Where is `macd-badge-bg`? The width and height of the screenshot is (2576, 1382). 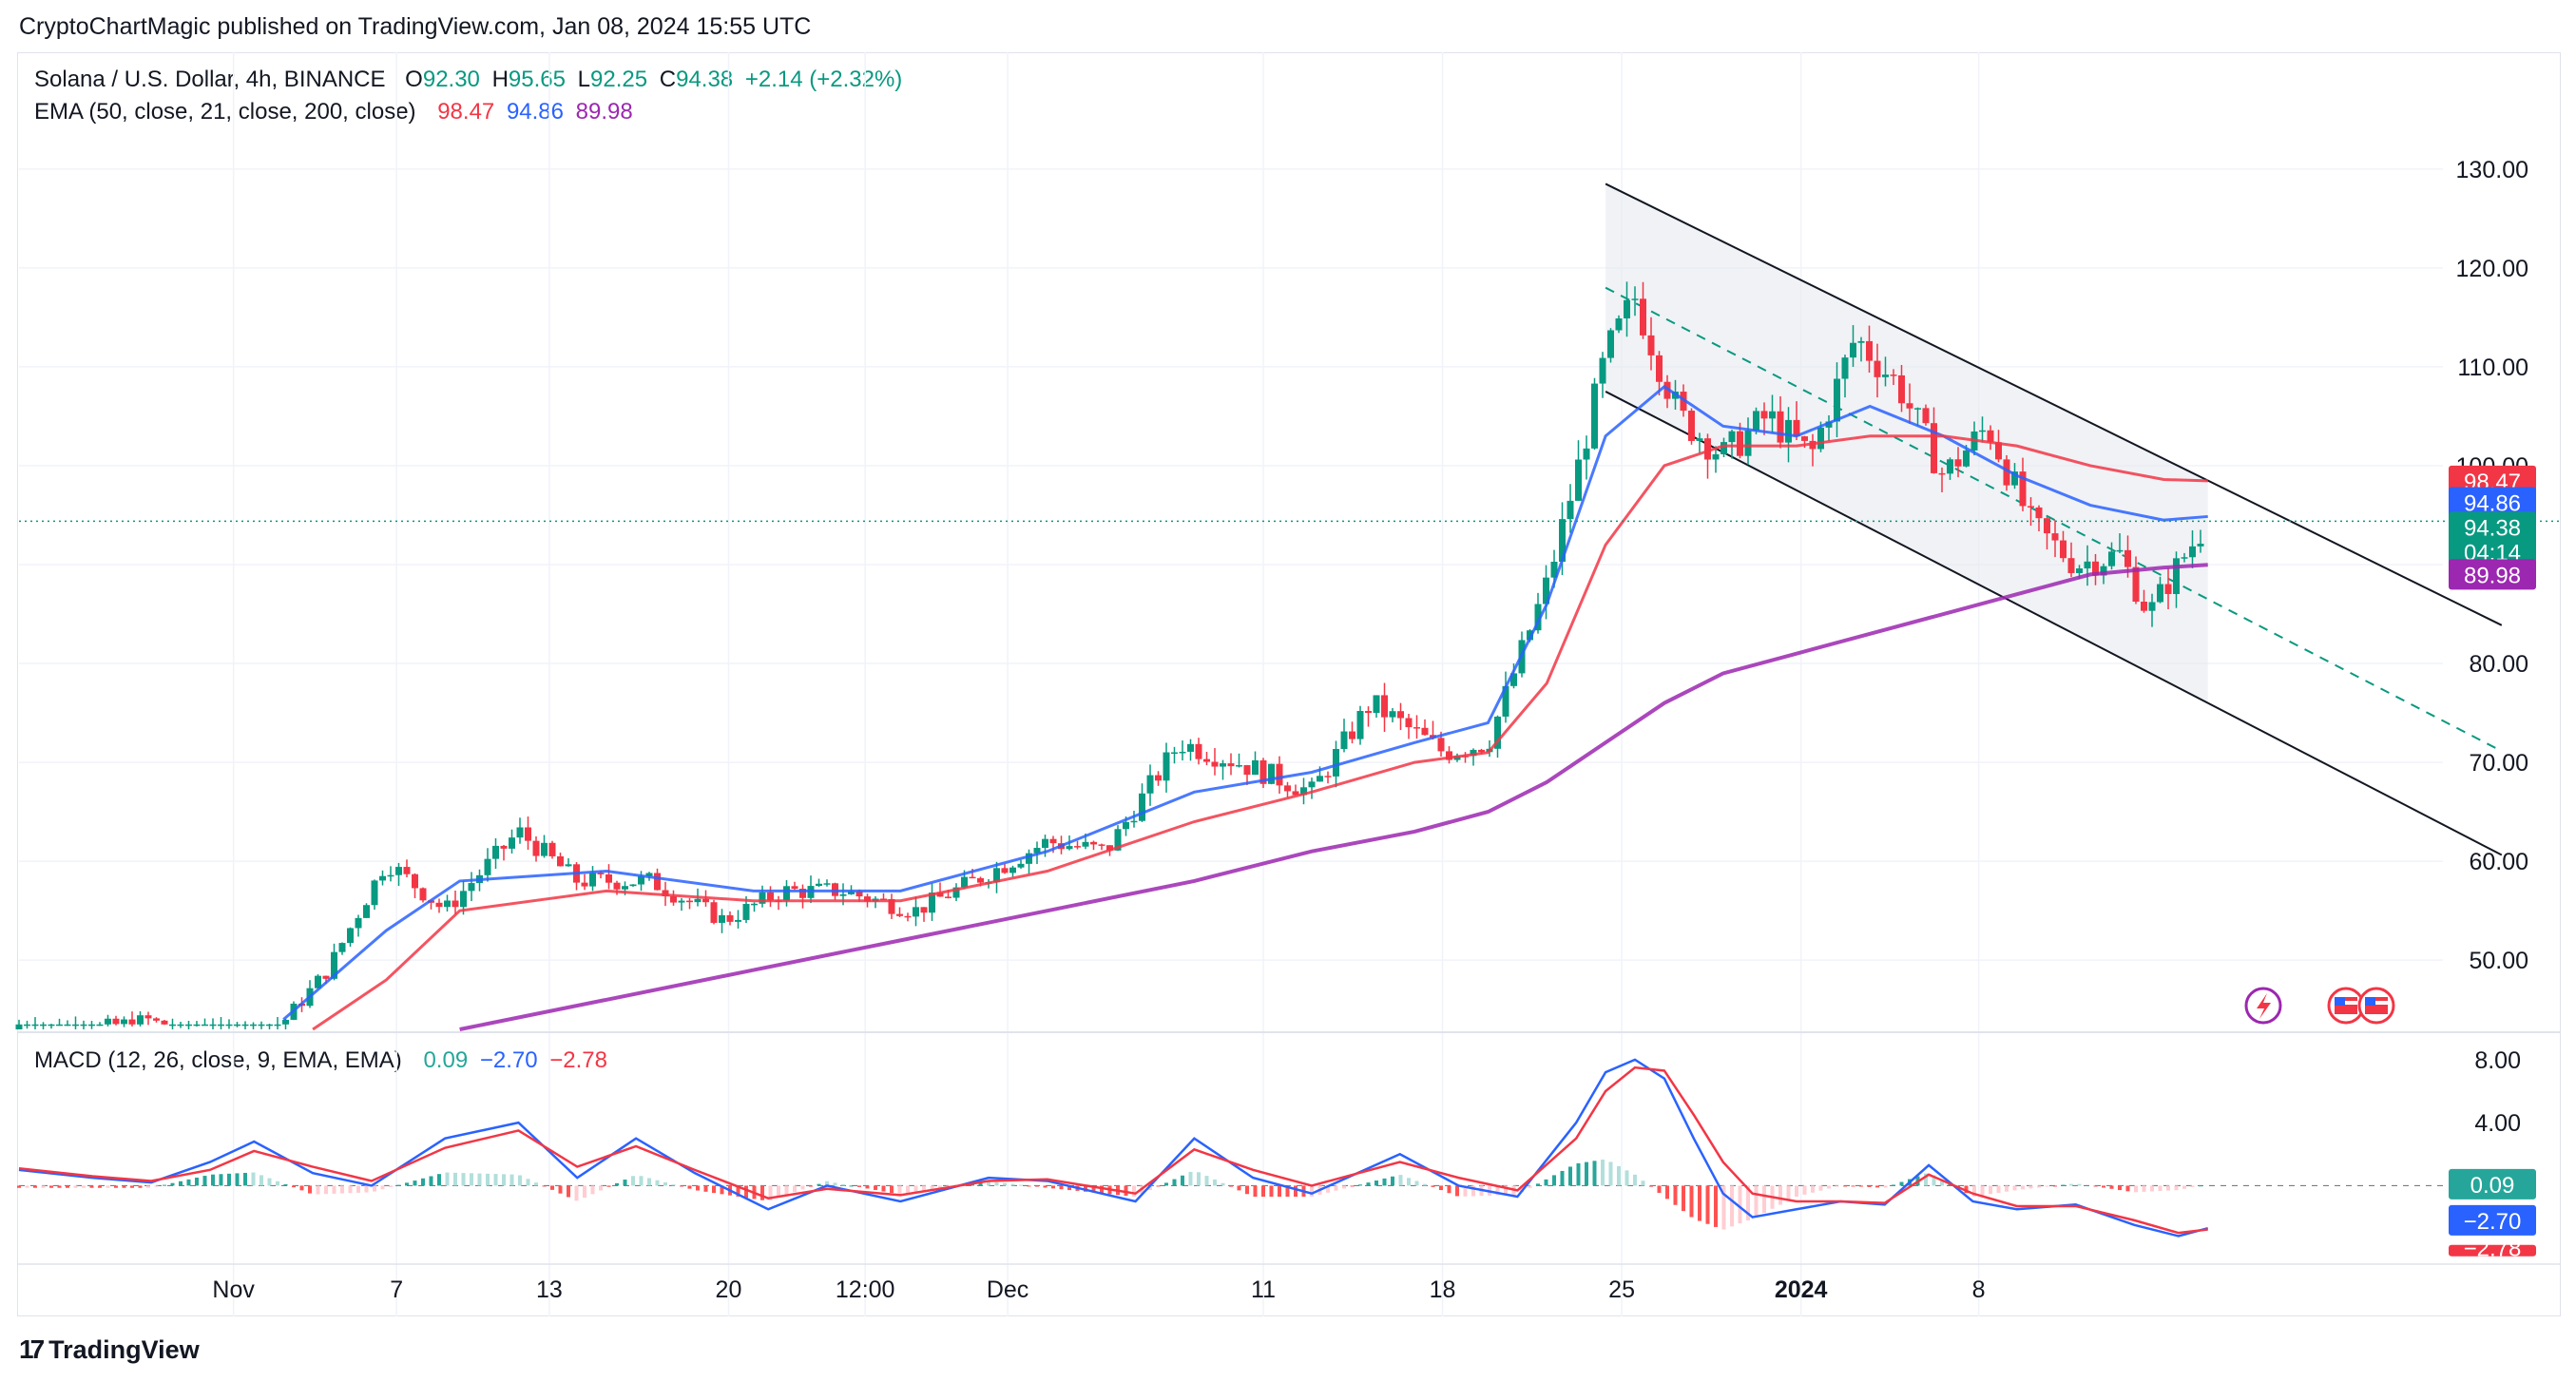
macd-badge-bg is located at coordinates (2492, 1220).